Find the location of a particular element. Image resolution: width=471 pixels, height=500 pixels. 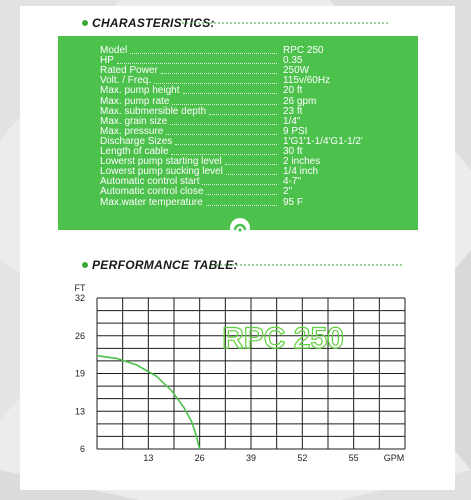

performance-title: PERFORMANCE TABLE: is located at coordinates (165, 265).